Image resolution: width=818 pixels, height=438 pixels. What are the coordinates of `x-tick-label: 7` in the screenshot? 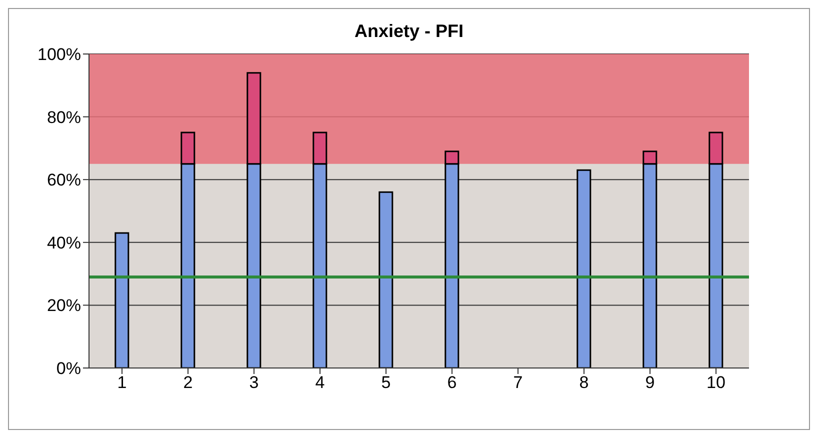 It's located at (518, 382).